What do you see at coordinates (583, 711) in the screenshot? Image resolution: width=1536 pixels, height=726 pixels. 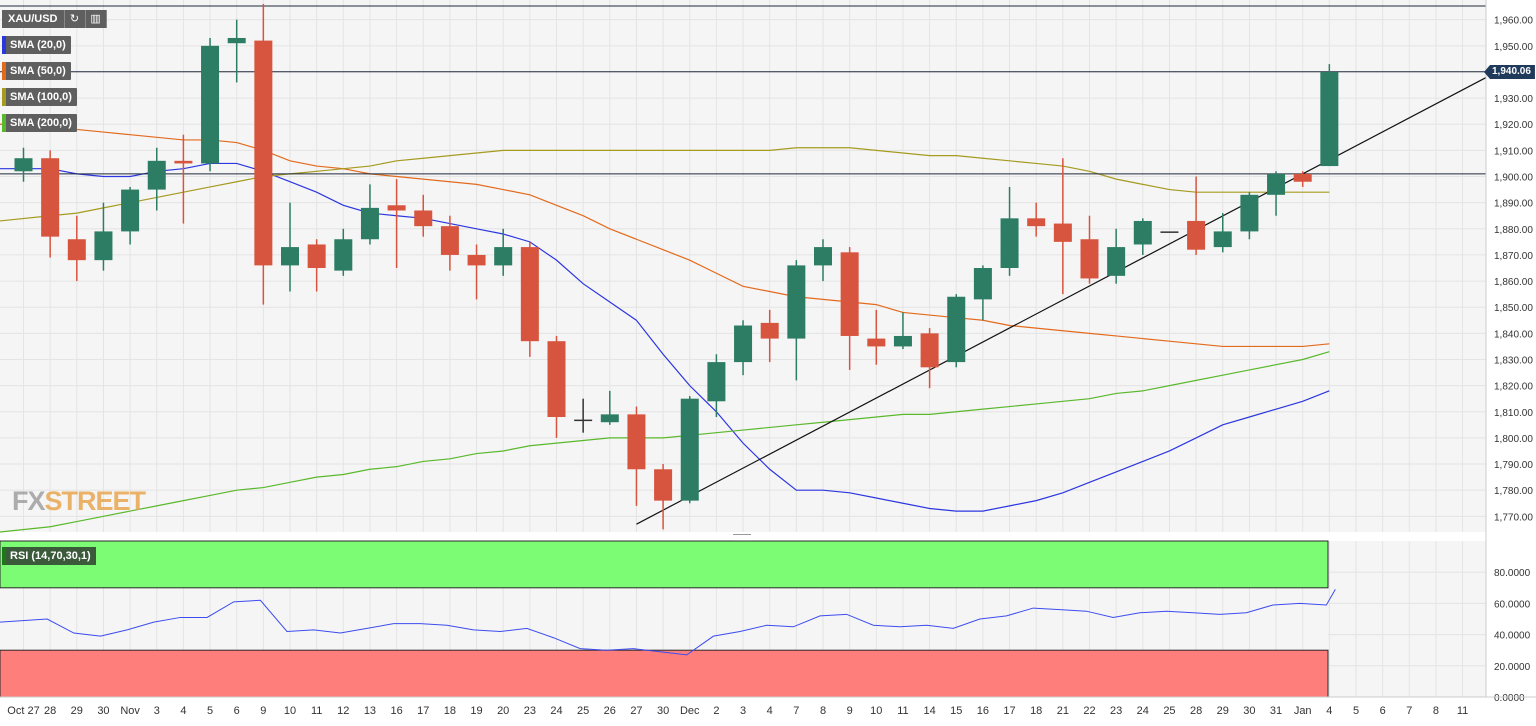 I see `x-tick-label: 25` at bounding box center [583, 711].